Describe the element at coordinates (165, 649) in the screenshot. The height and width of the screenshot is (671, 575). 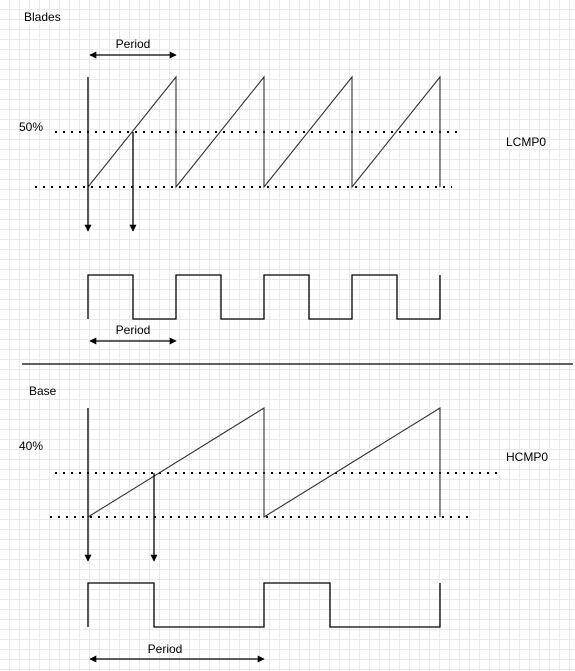
I see `base-period-label: Period` at that location.